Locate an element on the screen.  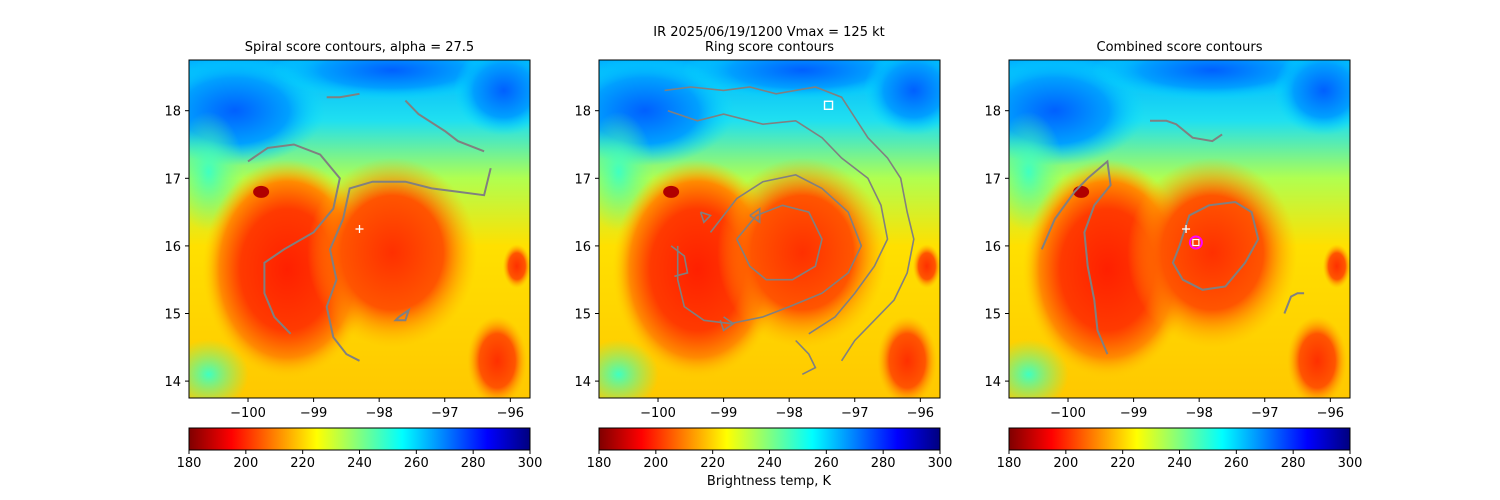
figure-title: IR 2025/06/19/1200 Vmax = 125 kt is located at coordinates (768, 32).